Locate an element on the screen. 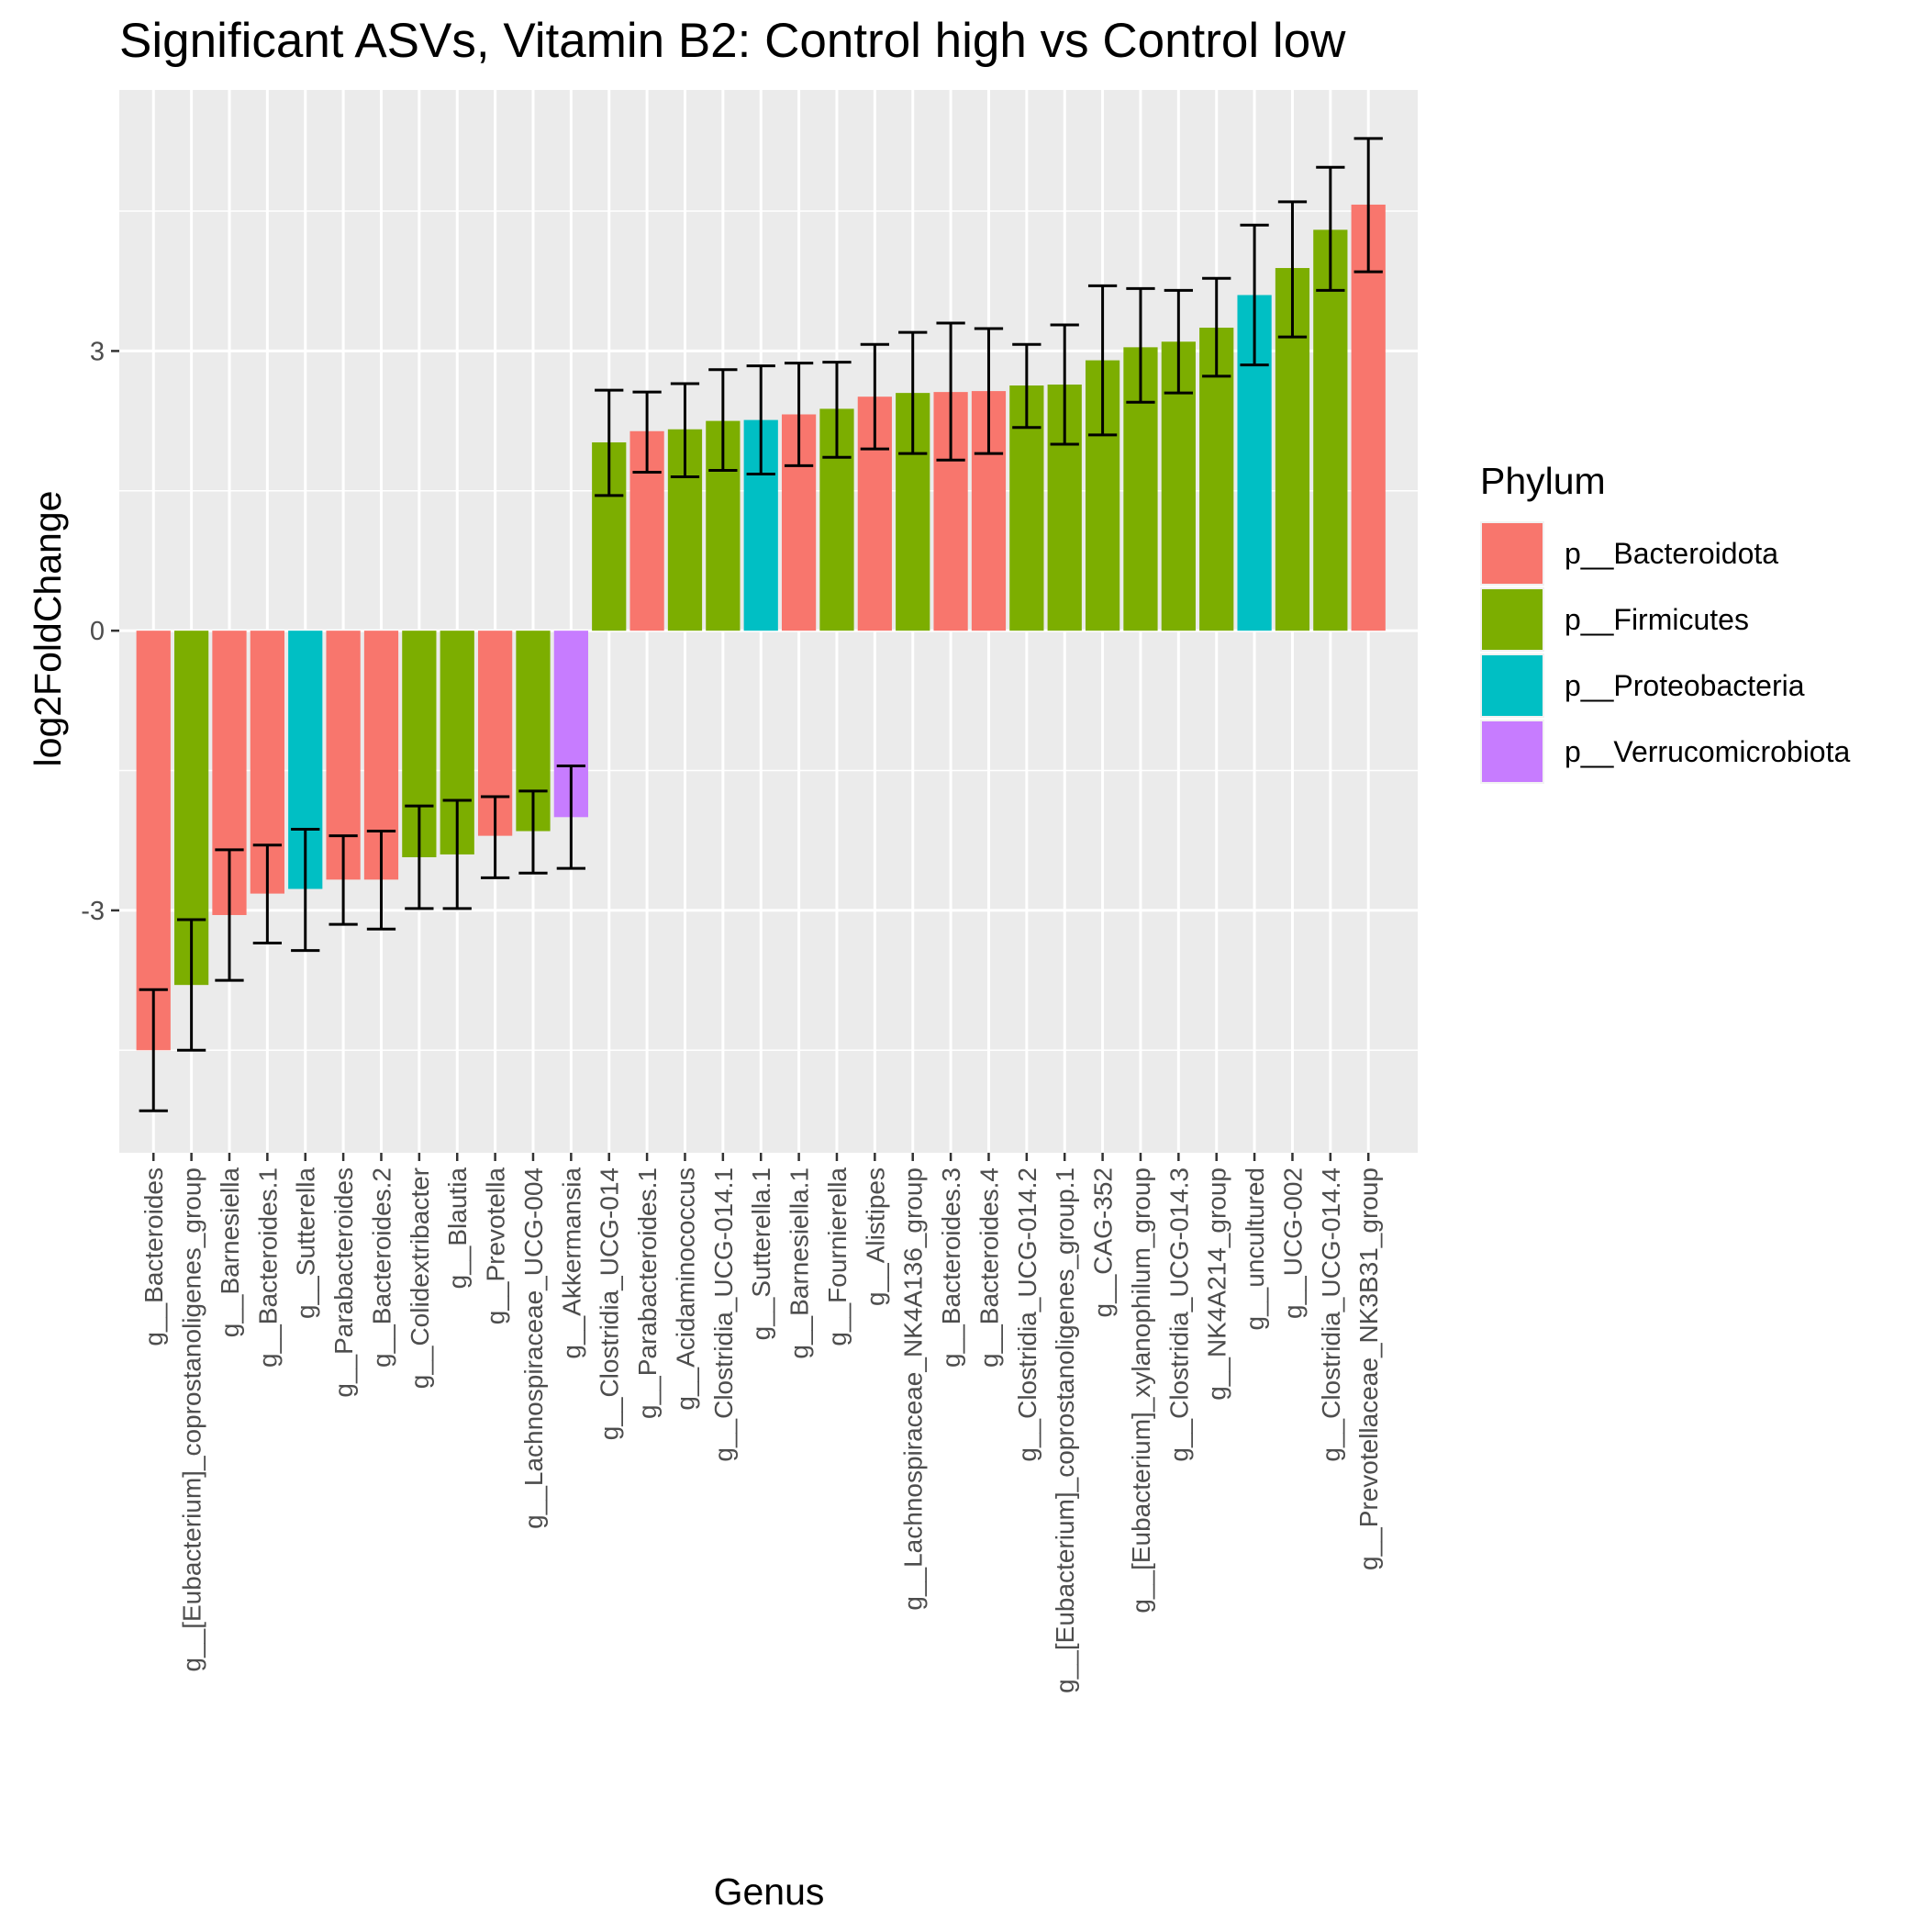 Image resolution: width=1927 pixels, height=1932 pixels. x-tick-label: g__Prevotella is located at coordinates (496, 1246).